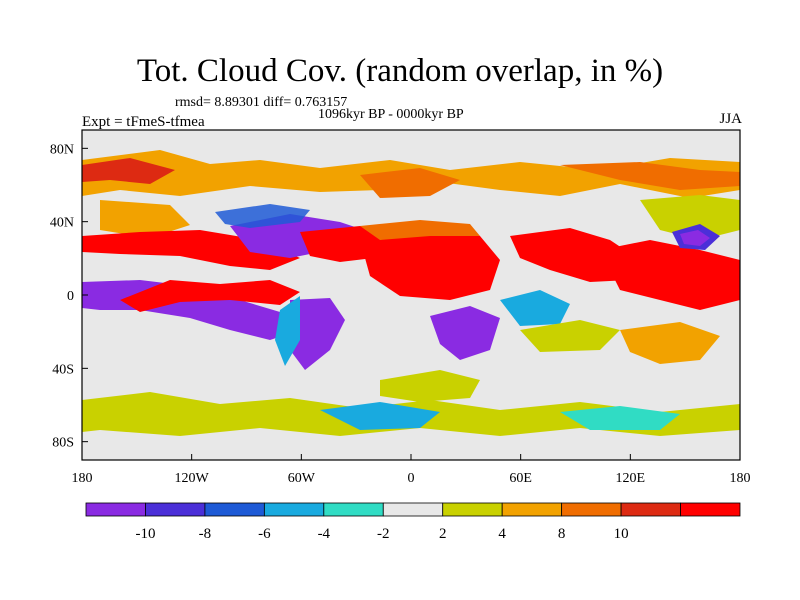 Image resolution: width=800 pixels, height=600 pixels. Describe the element at coordinates (430, 264) in the screenshot. I see `sahara-red` at that location.